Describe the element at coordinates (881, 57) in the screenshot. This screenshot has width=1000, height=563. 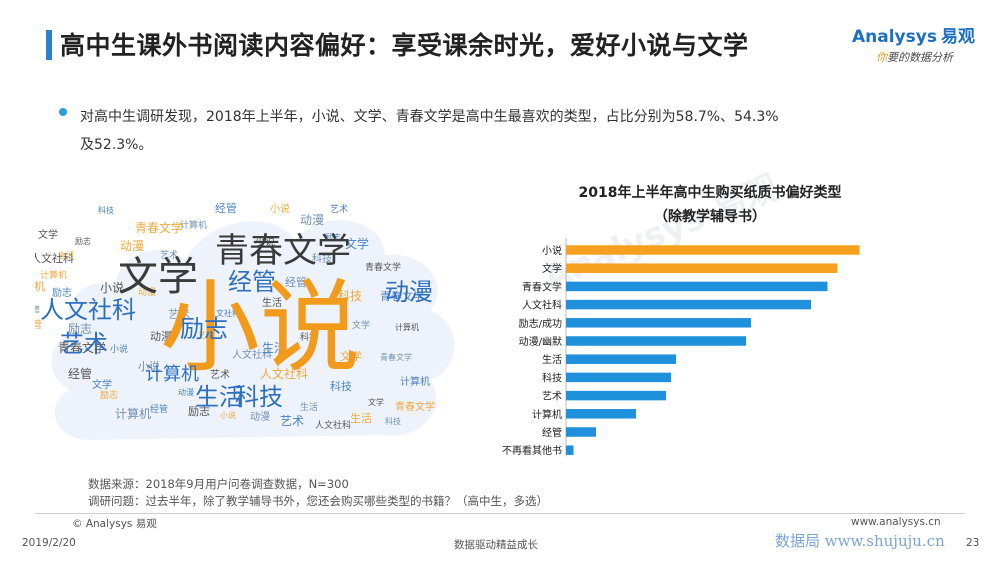
I see `logo-slogan-a: 你` at that location.